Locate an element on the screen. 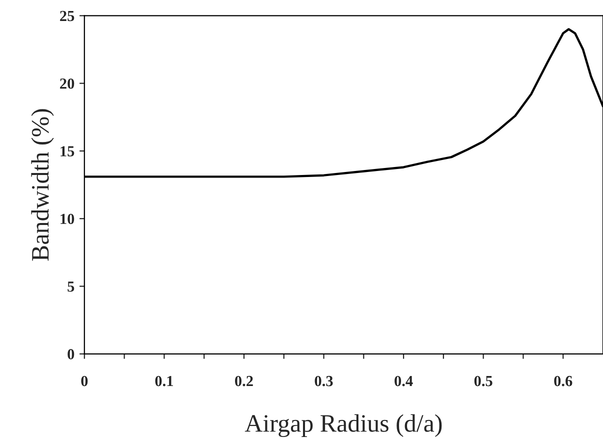 This screenshot has width=603, height=448. y-axis-title: Bandwidth (%) is located at coordinates (42, 185).